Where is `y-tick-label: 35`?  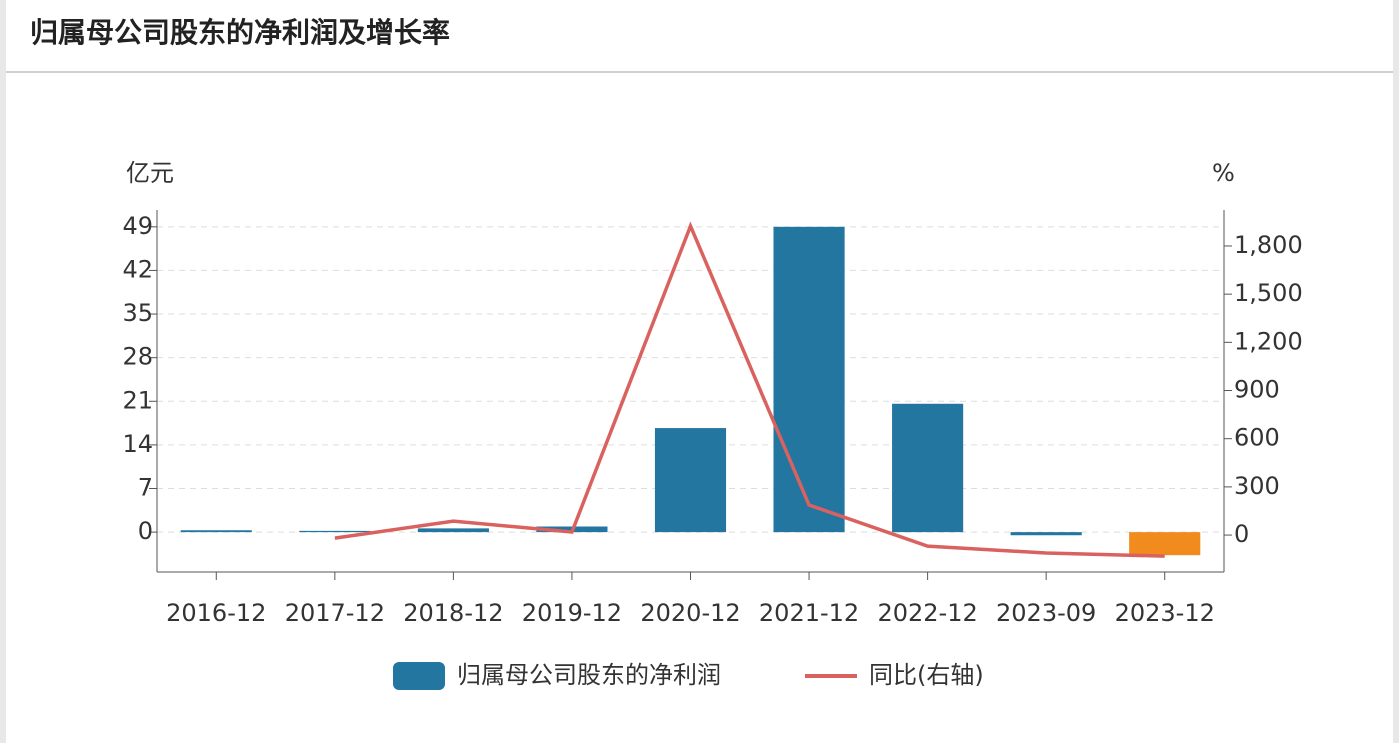
y-tick-label: 35 is located at coordinates (137, 313).